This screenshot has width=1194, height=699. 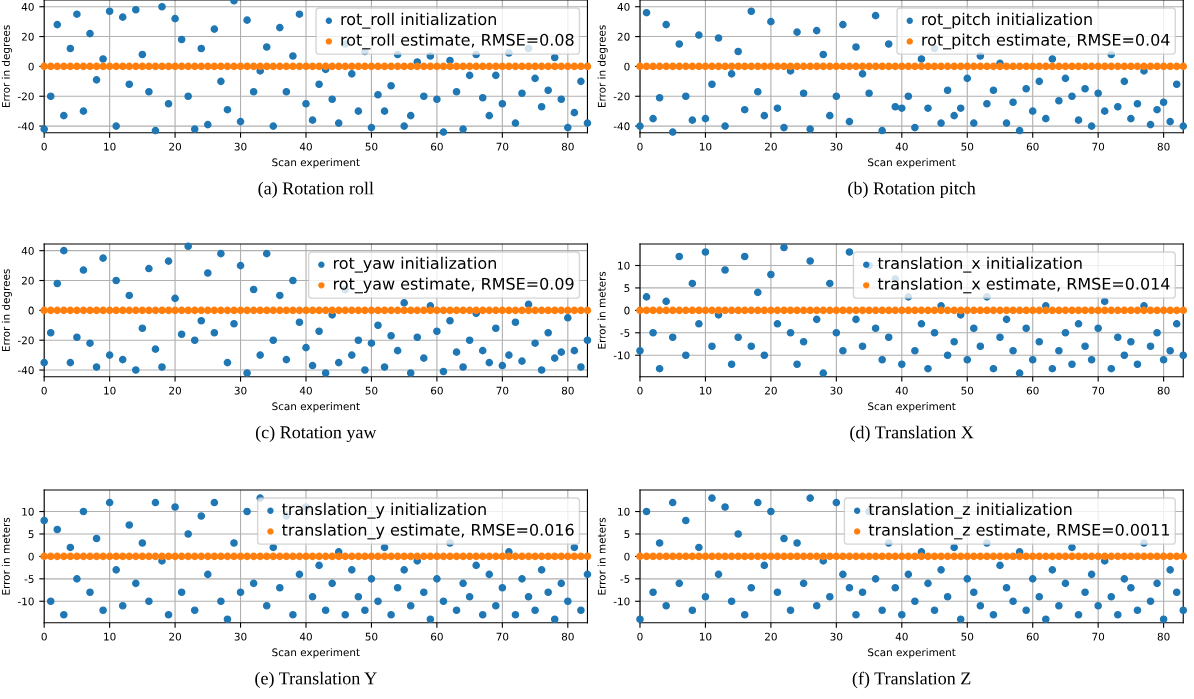 What do you see at coordinates (384, 510) in the screenshot?
I see `legend-label: translation_y initialization` at bounding box center [384, 510].